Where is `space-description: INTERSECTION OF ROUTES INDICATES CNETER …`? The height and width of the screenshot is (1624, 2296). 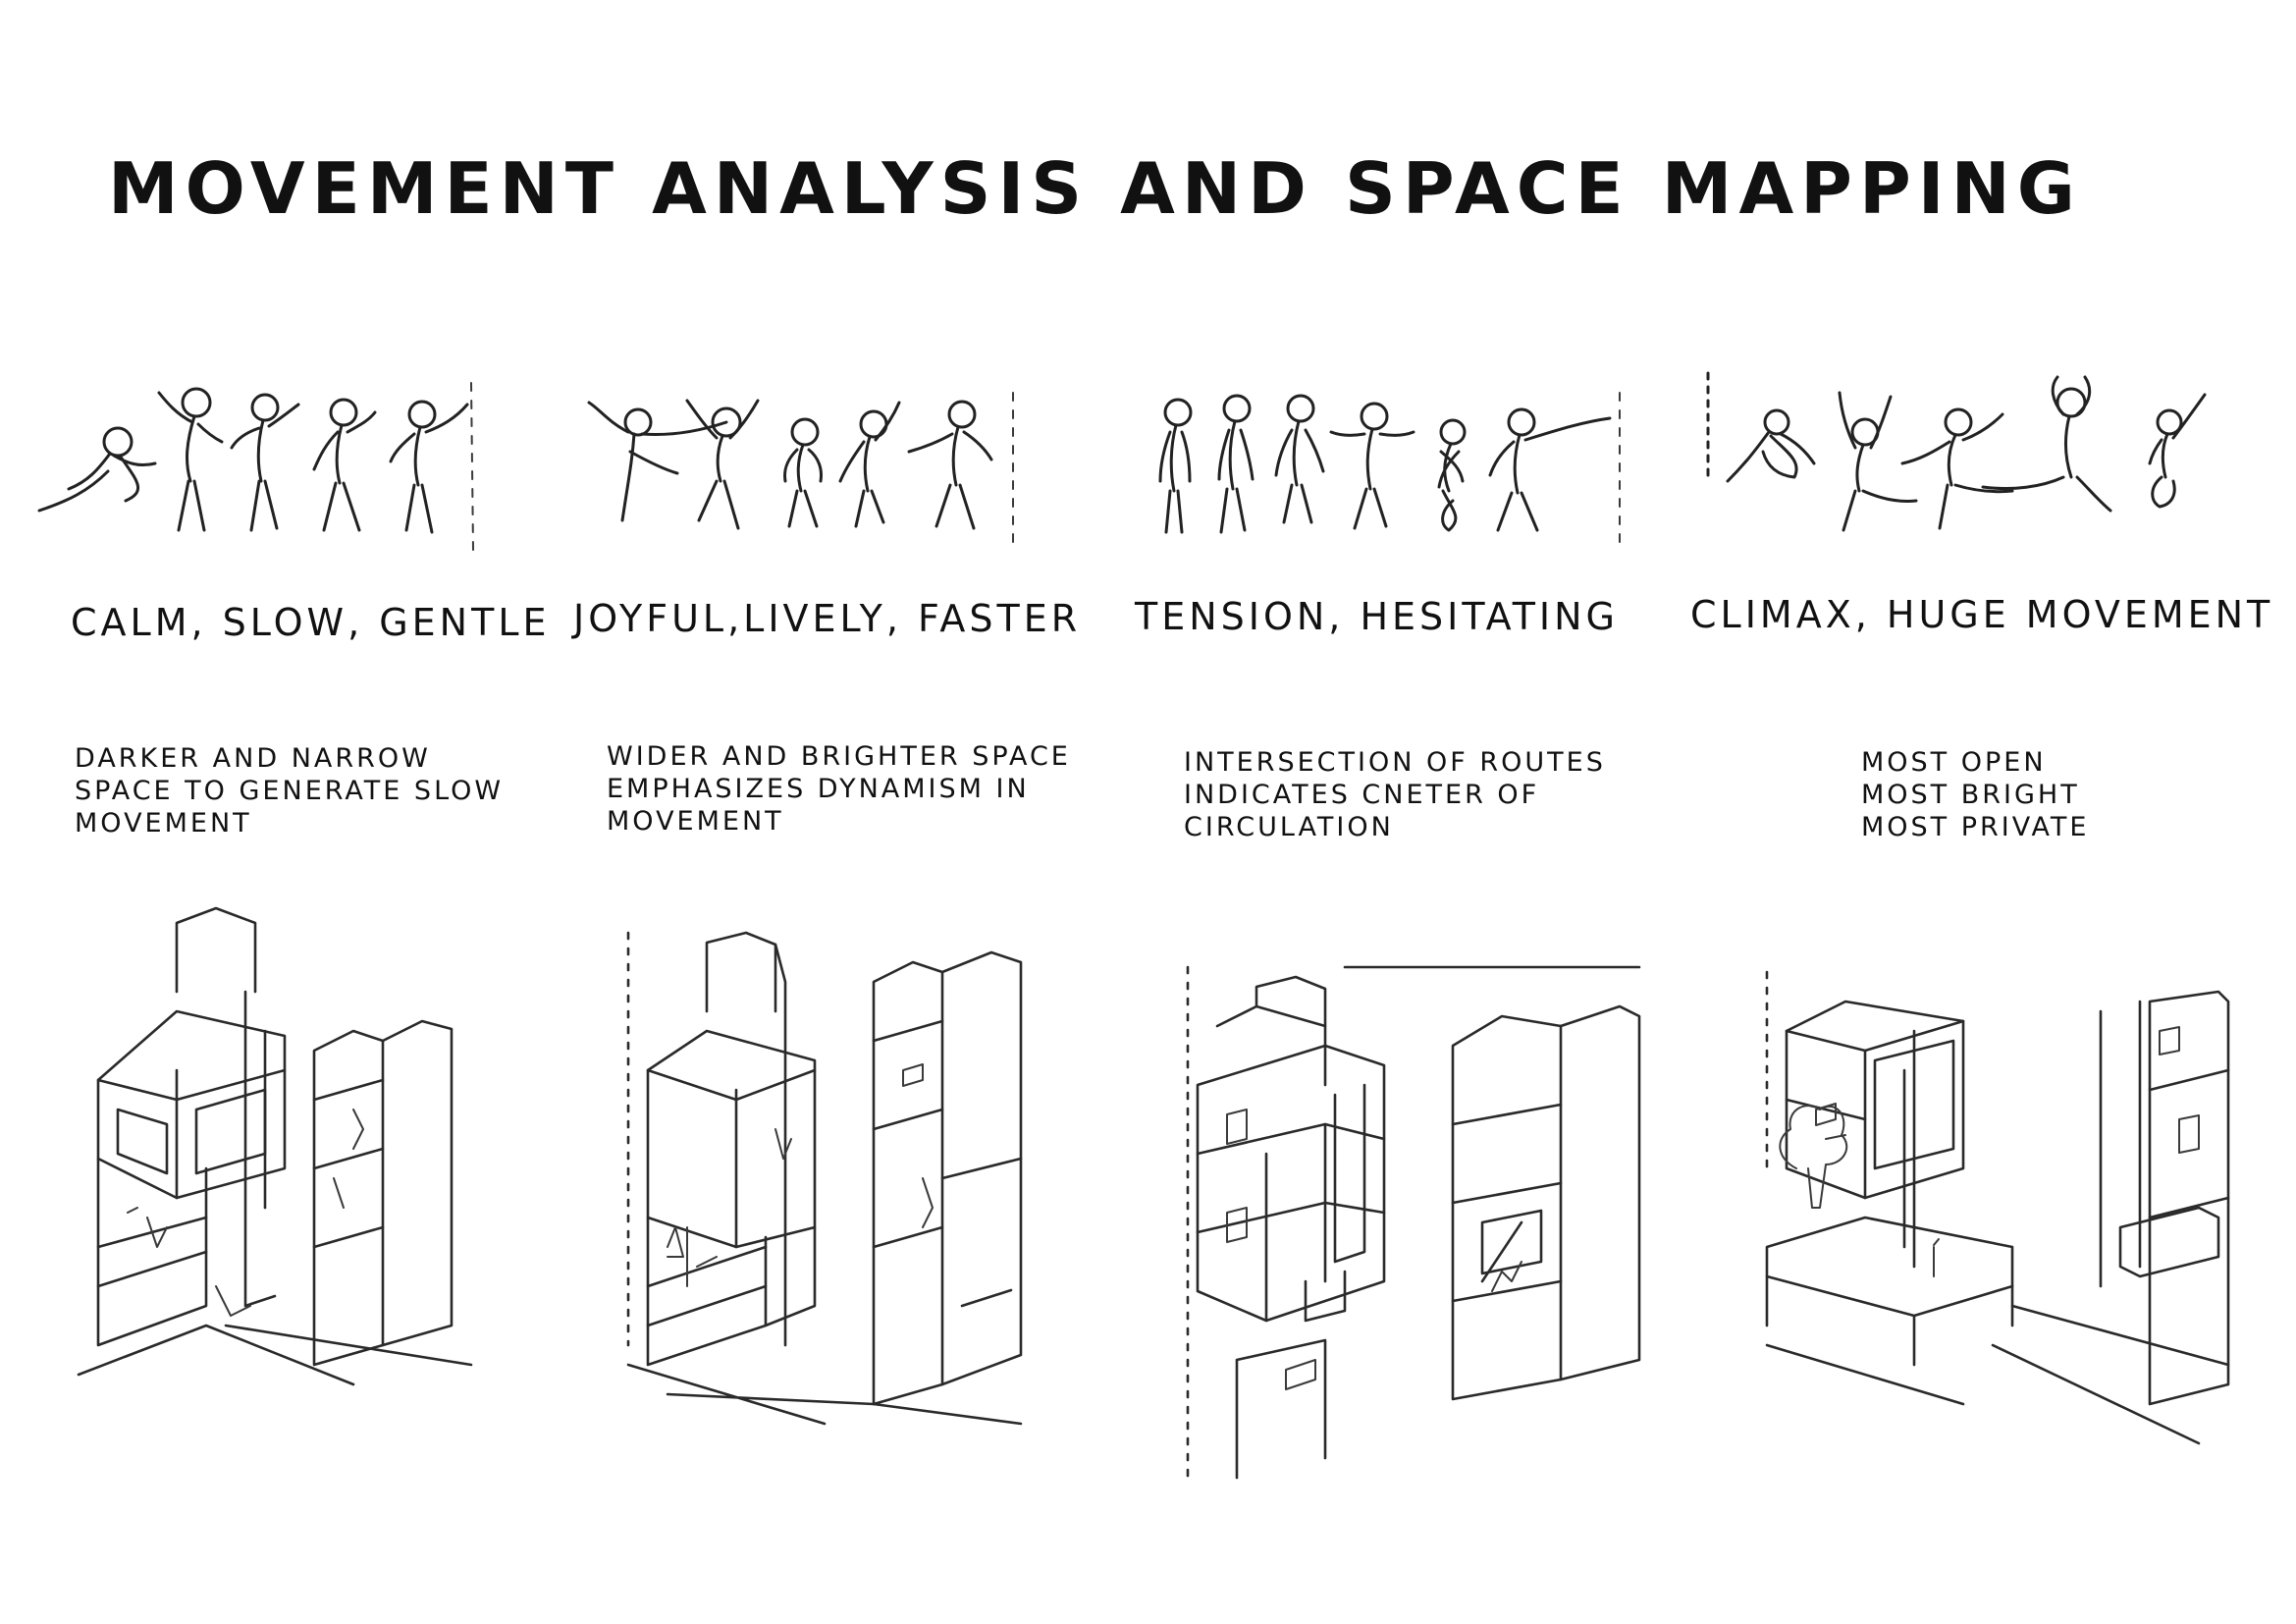 space-description: INTERSECTION OF ROUTES INDICATES CNETER … is located at coordinates (1395, 794).